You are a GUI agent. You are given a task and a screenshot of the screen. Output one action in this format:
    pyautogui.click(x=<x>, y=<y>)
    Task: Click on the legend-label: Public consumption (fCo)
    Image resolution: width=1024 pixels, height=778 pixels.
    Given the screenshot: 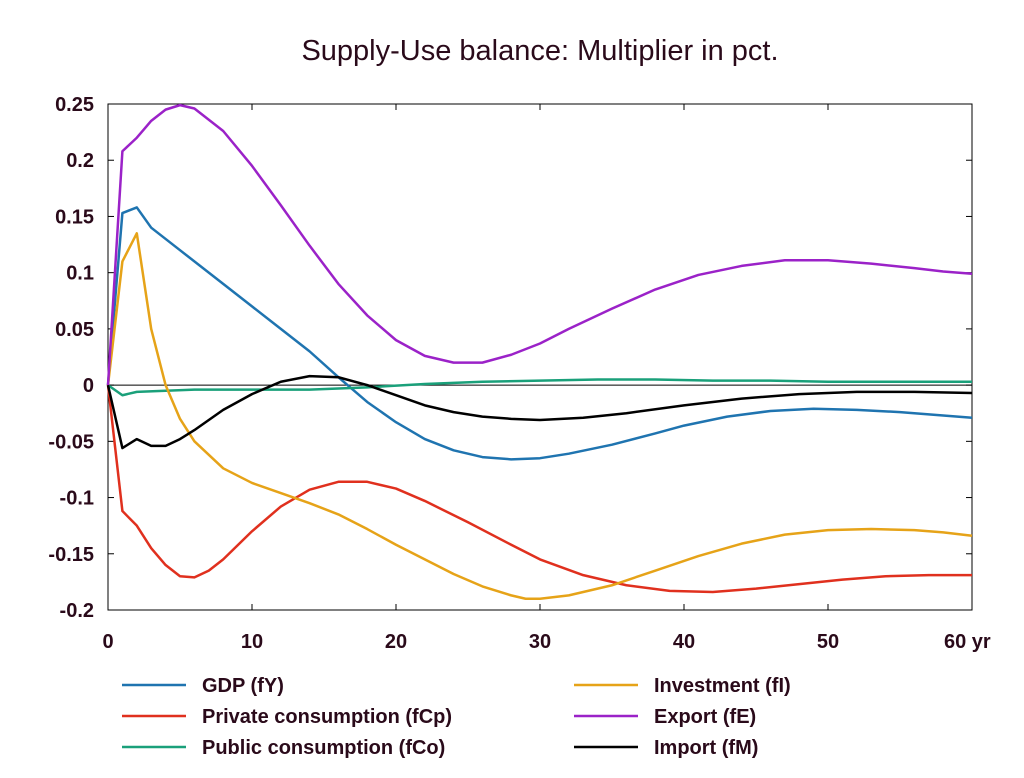 What is the action you would take?
    pyautogui.click(x=323, y=748)
    